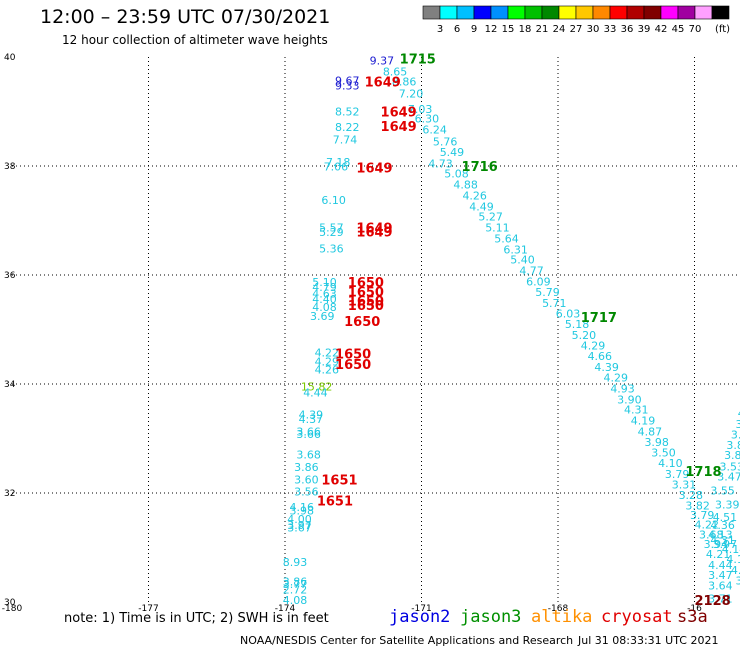 The height and width of the screenshot is (650, 740). What do you see at coordinates (702, 515) in the screenshot?
I see `wave-height-value: 3.79` at bounding box center [702, 515].